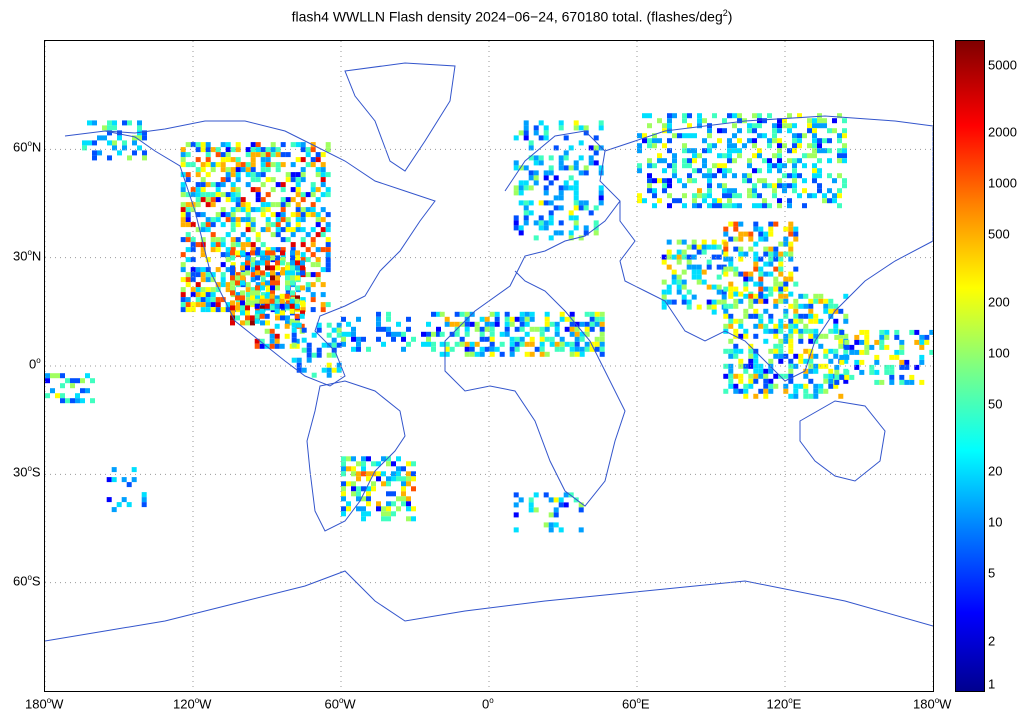  What do you see at coordinates (932, 704) in the screenshot?
I see `x-tick-label: 180oW` at bounding box center [932, 704].